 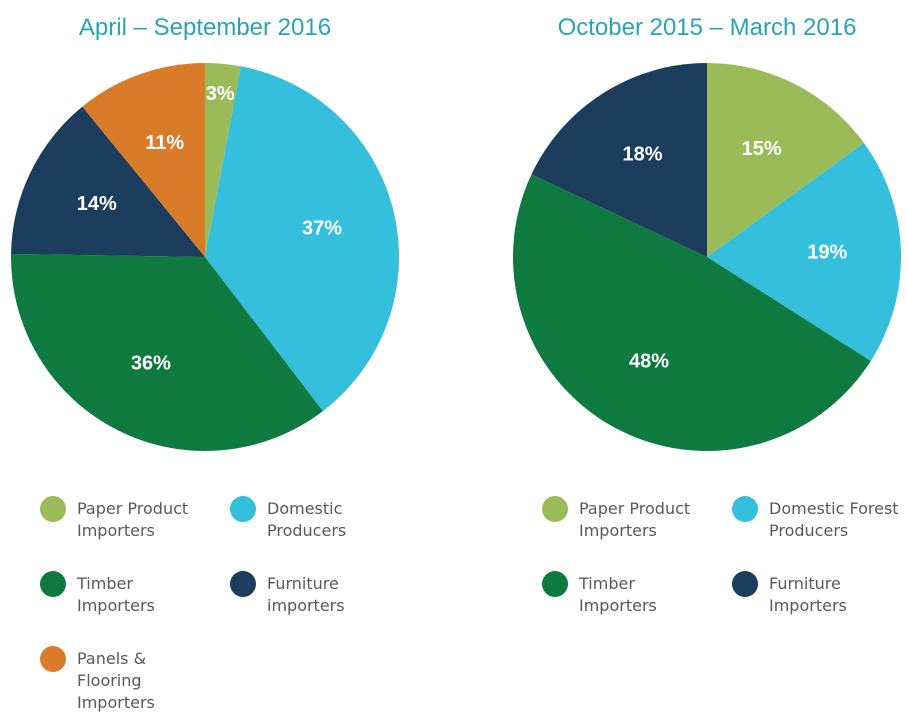 What do you see at coordinates (649, 362) in the screenshot?
I see `value-label: 48%` at bounding box center [649, 362].